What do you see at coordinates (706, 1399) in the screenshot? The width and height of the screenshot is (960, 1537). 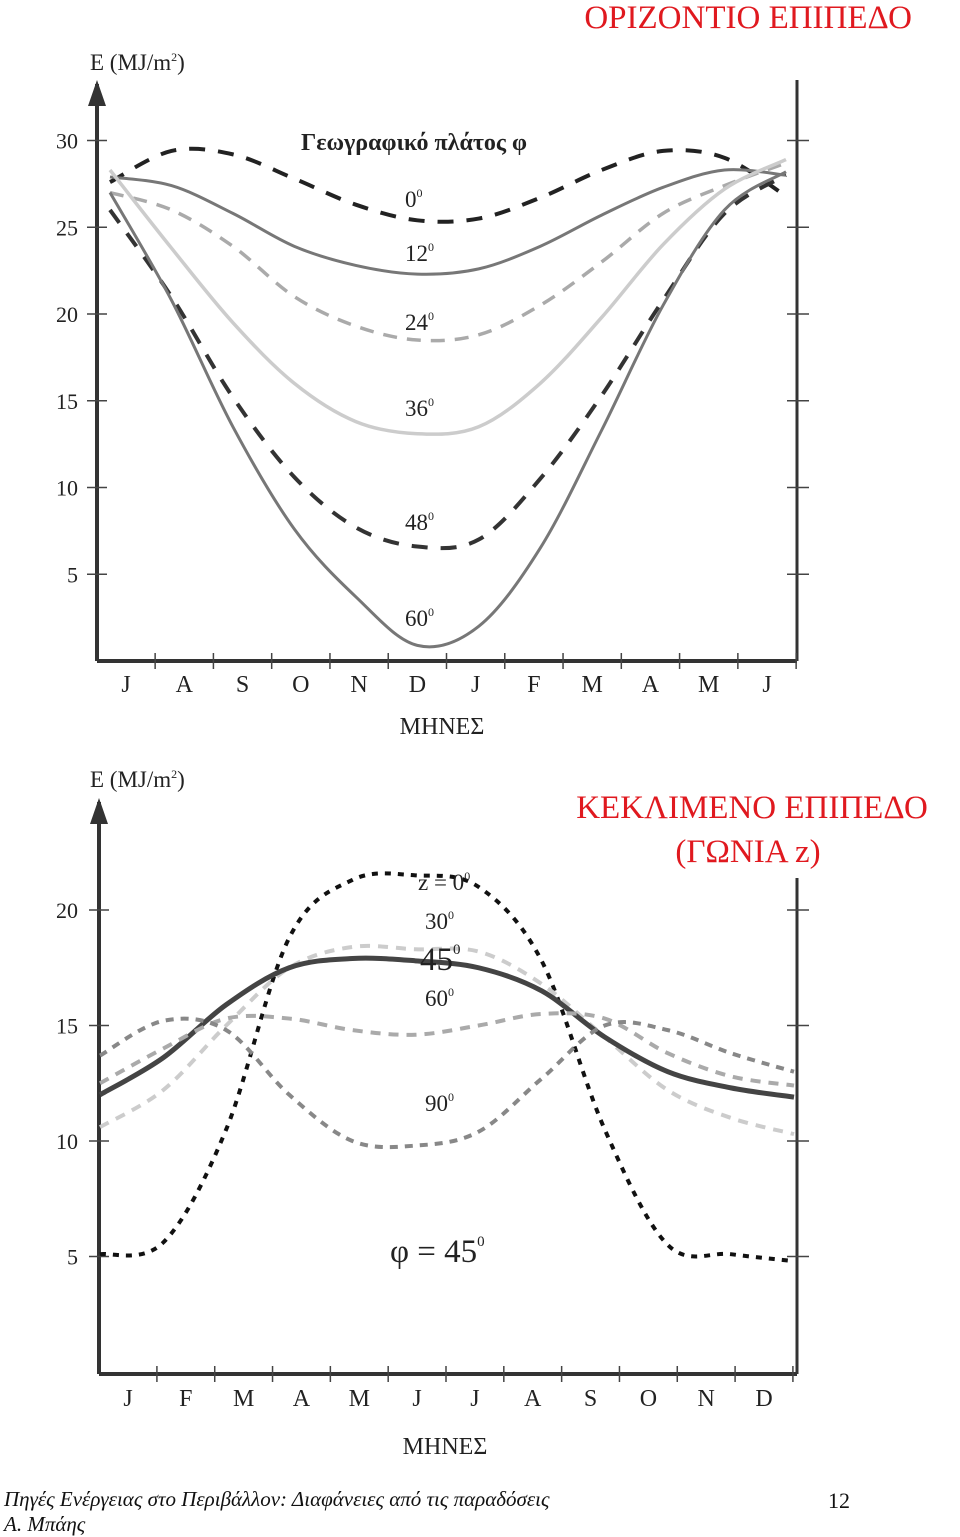 I see `tilted-month-label: N` at bounding box center [706, 1399].